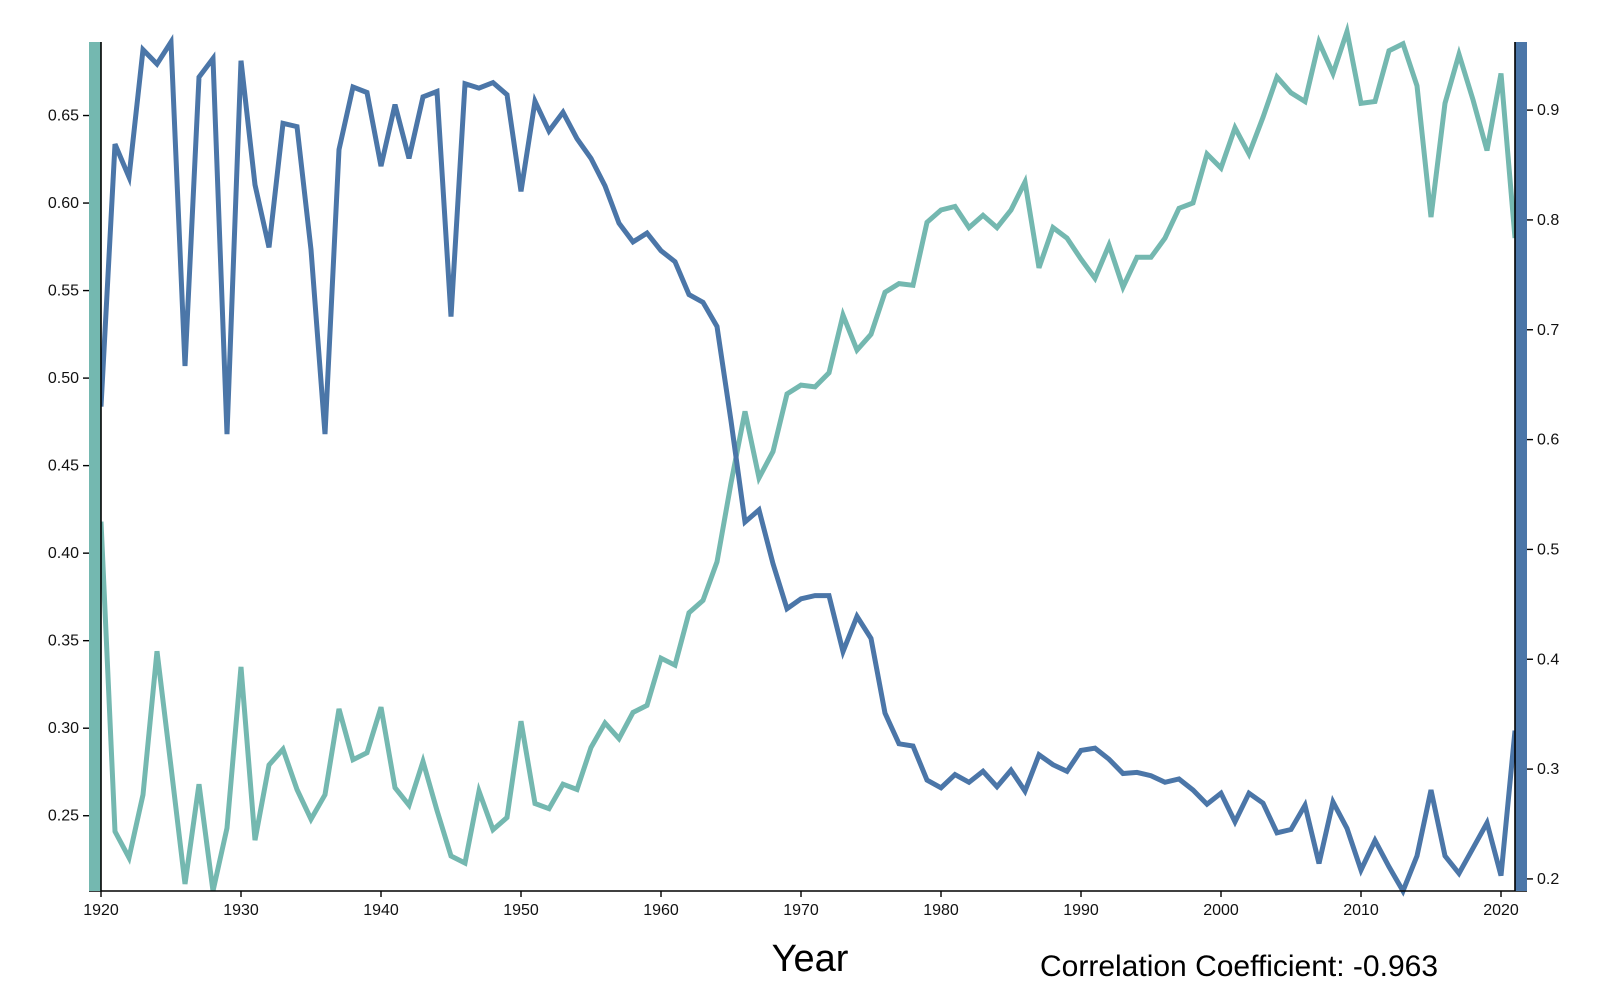 The height and width of the screenshot is (1000, 1600). I want to click on x-tick: 1950, so click(521, 905).